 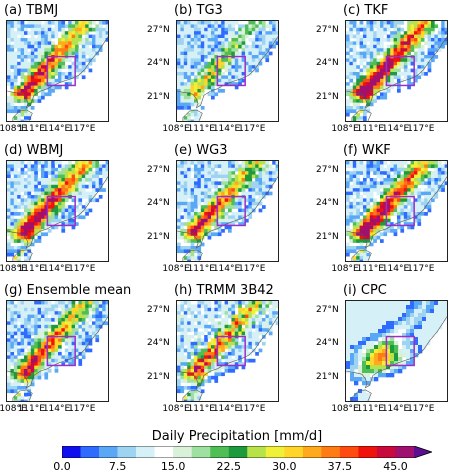 What do you see at coordinates (198, 10) in the screenshot?
I see `panel-title: (b) TG3` at bounding box center [198, 10].